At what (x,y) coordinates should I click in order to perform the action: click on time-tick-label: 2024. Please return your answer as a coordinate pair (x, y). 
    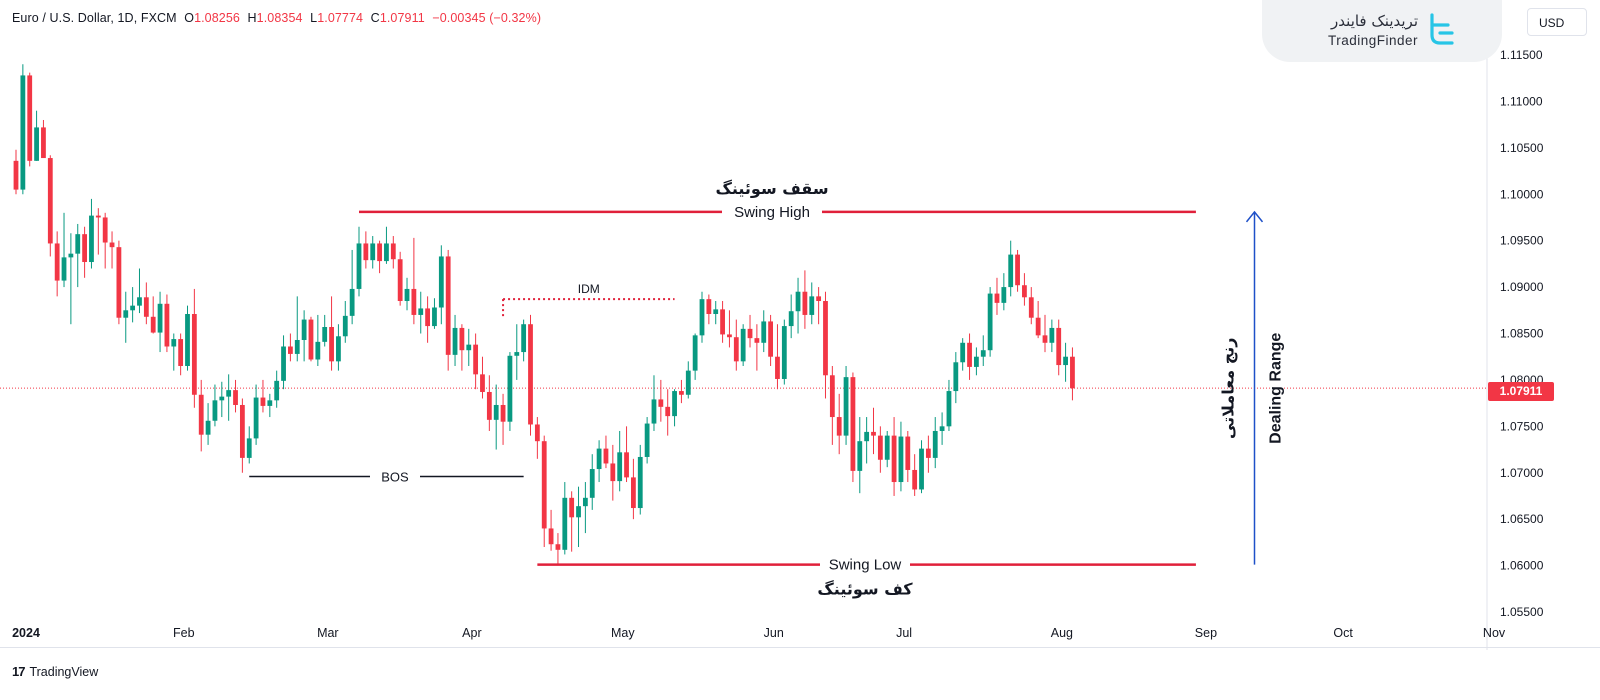
    Looking at the image, I should click on (26, 633).